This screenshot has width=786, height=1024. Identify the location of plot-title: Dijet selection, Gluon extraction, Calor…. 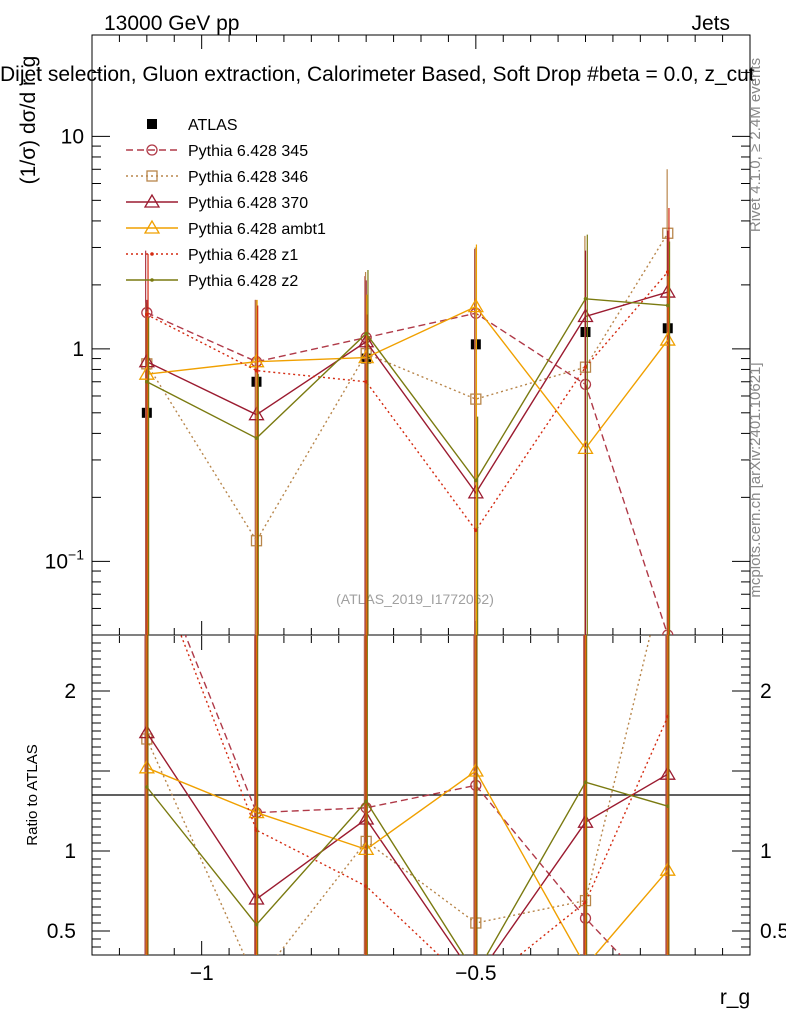
(377, 74).